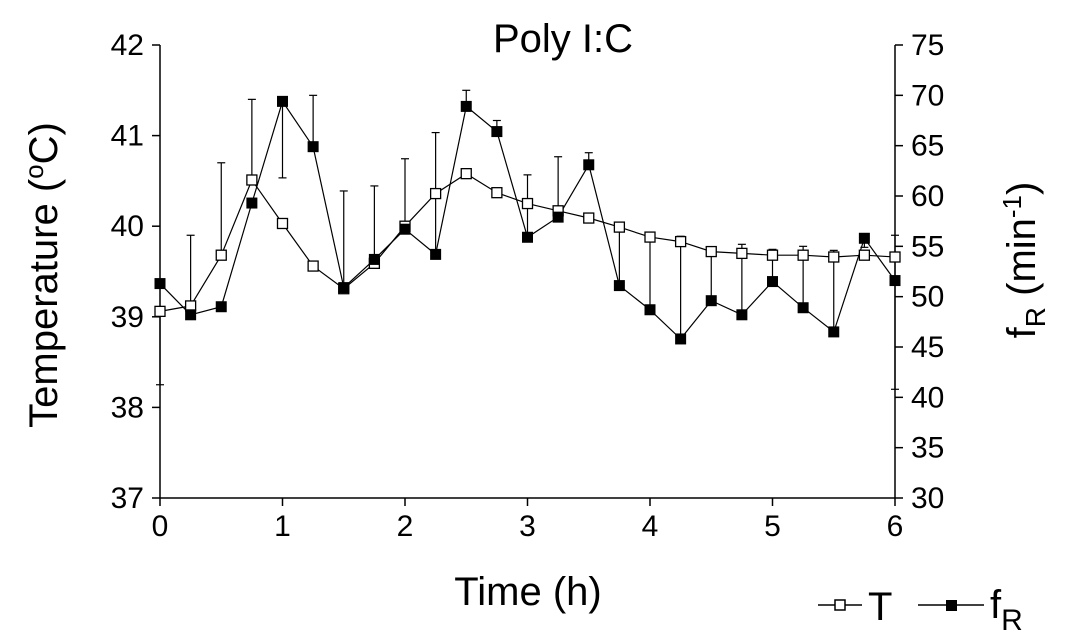 Image resolution: width=1066 pixels, height=631 pixels. I want to click on y-right-tick-label: 50, so click(927, 297).